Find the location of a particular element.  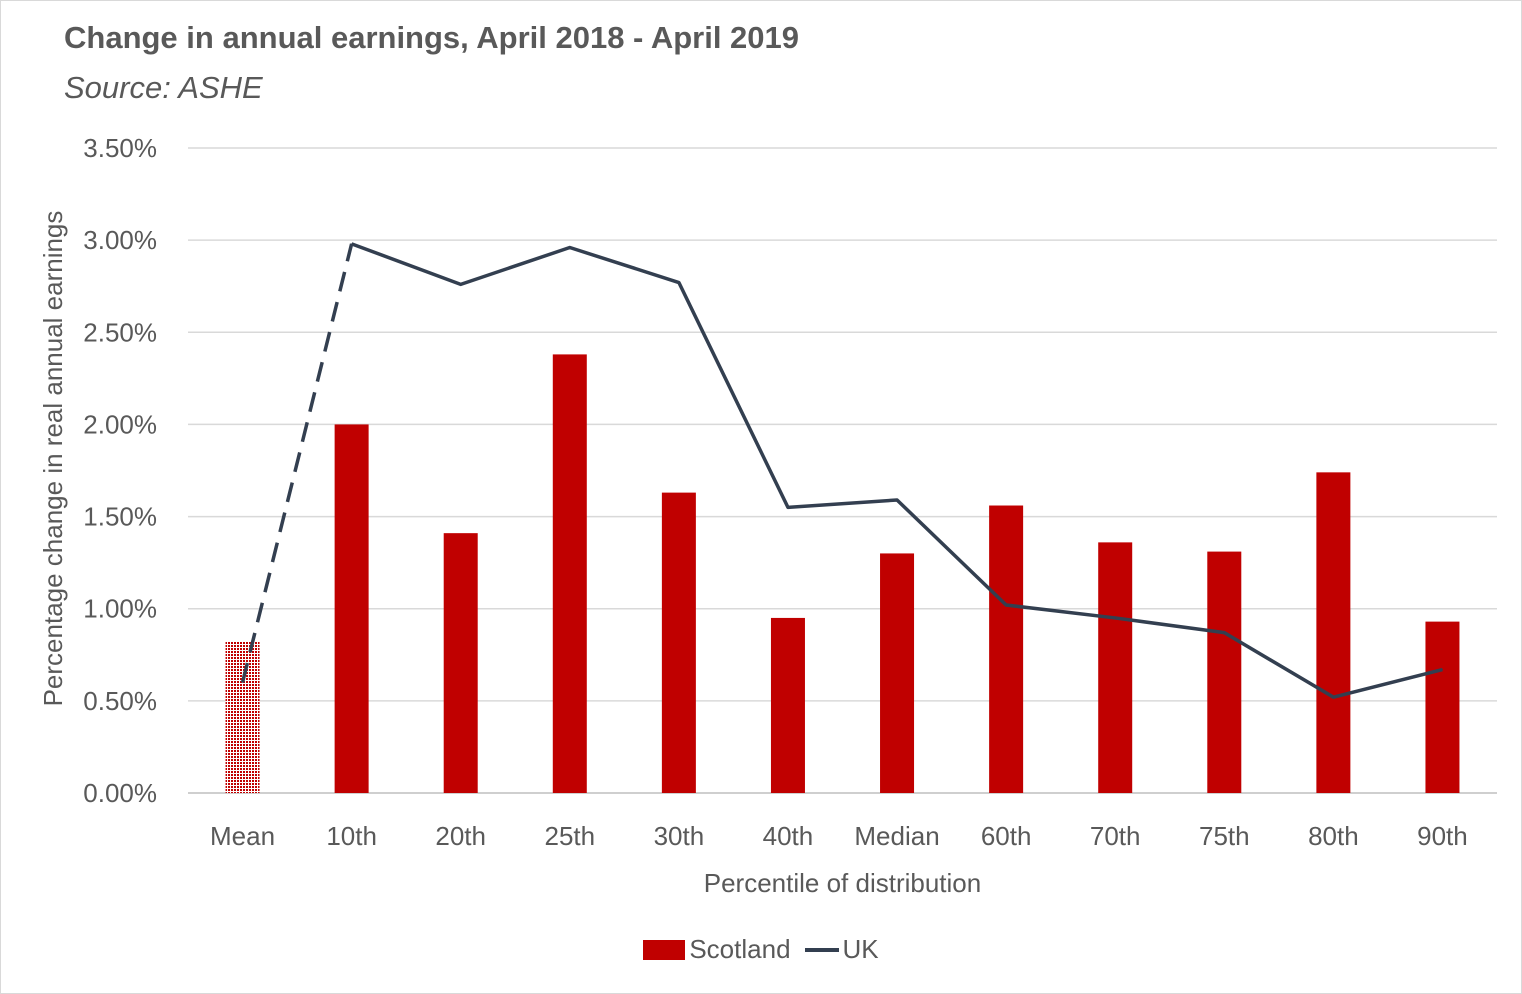

legend: Scotland UK is located at coordinates (761, 949).